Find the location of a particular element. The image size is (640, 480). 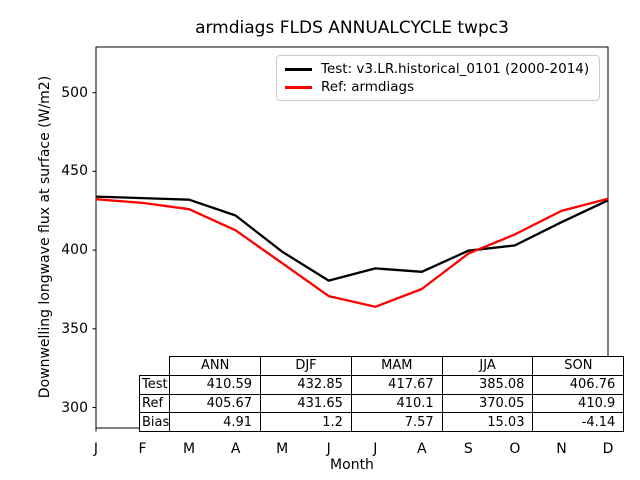

table-value-cell: 410.1 is located at coordinates (396, 403).